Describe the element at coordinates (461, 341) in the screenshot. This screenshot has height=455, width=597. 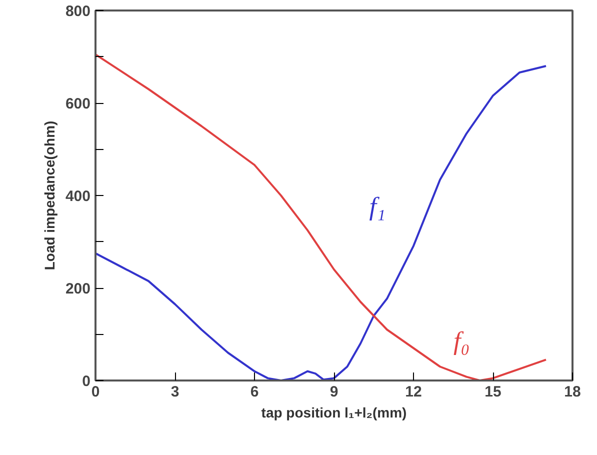
I see `series-label: f₀` at that location.